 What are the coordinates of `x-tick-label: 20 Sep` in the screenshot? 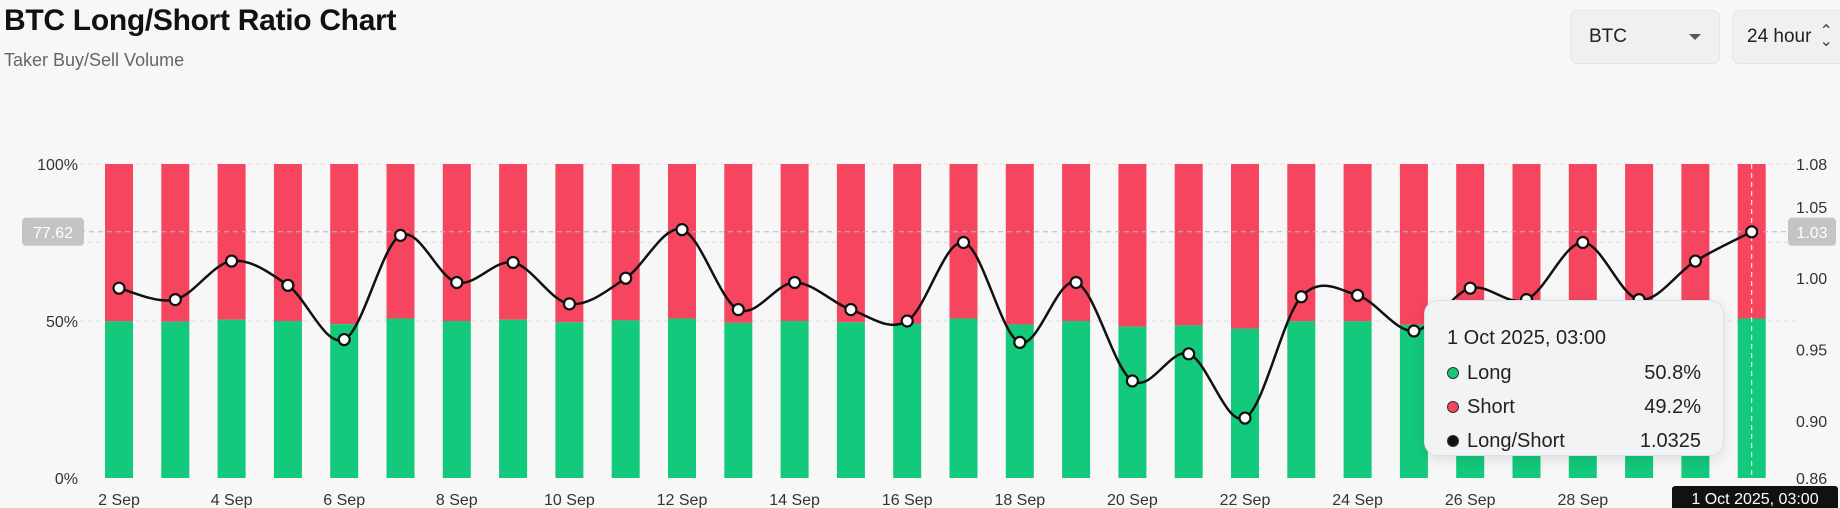 It's located at (1132, 500).